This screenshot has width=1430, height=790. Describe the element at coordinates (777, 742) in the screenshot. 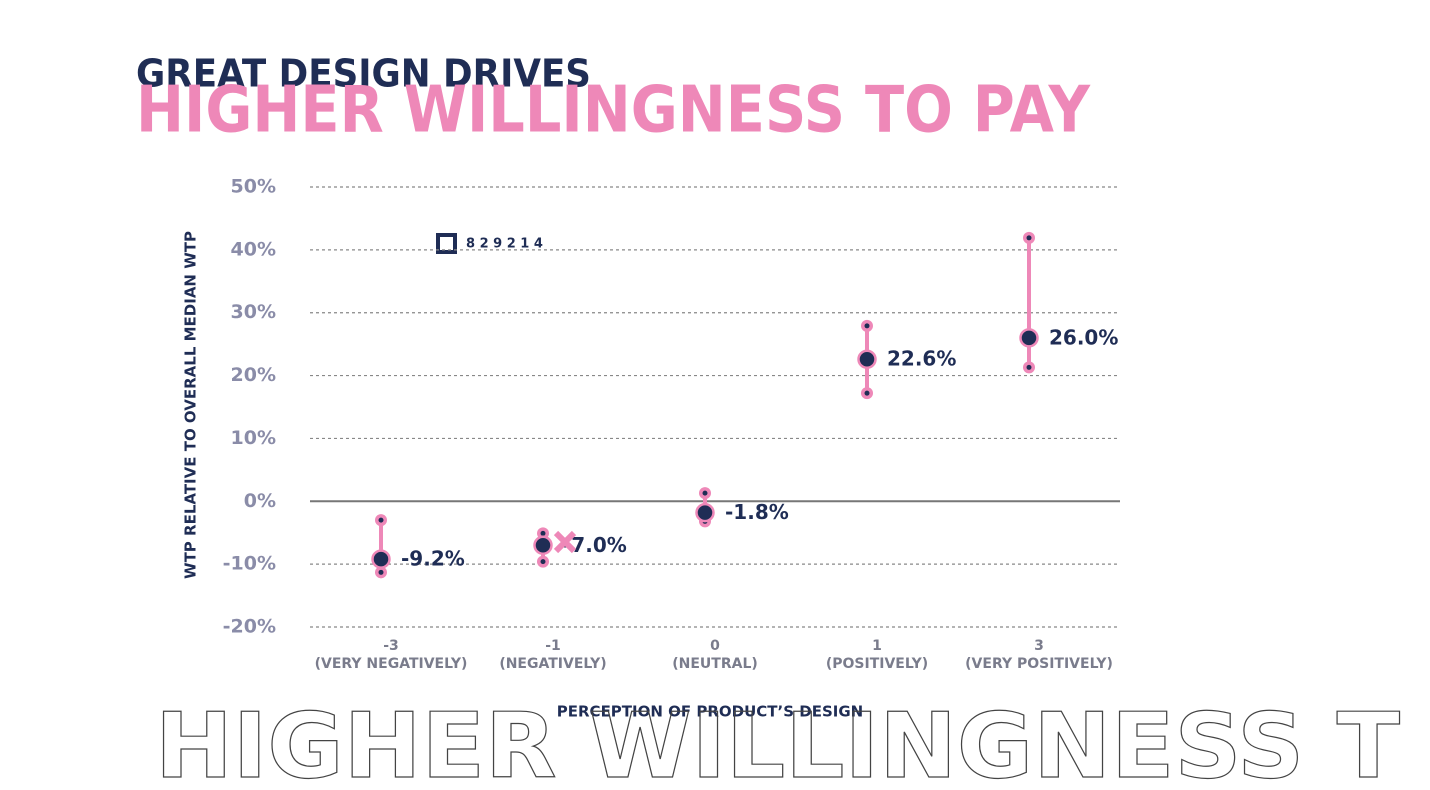

I see `background-text: HIGHER WILLINGNESS T` at that location.